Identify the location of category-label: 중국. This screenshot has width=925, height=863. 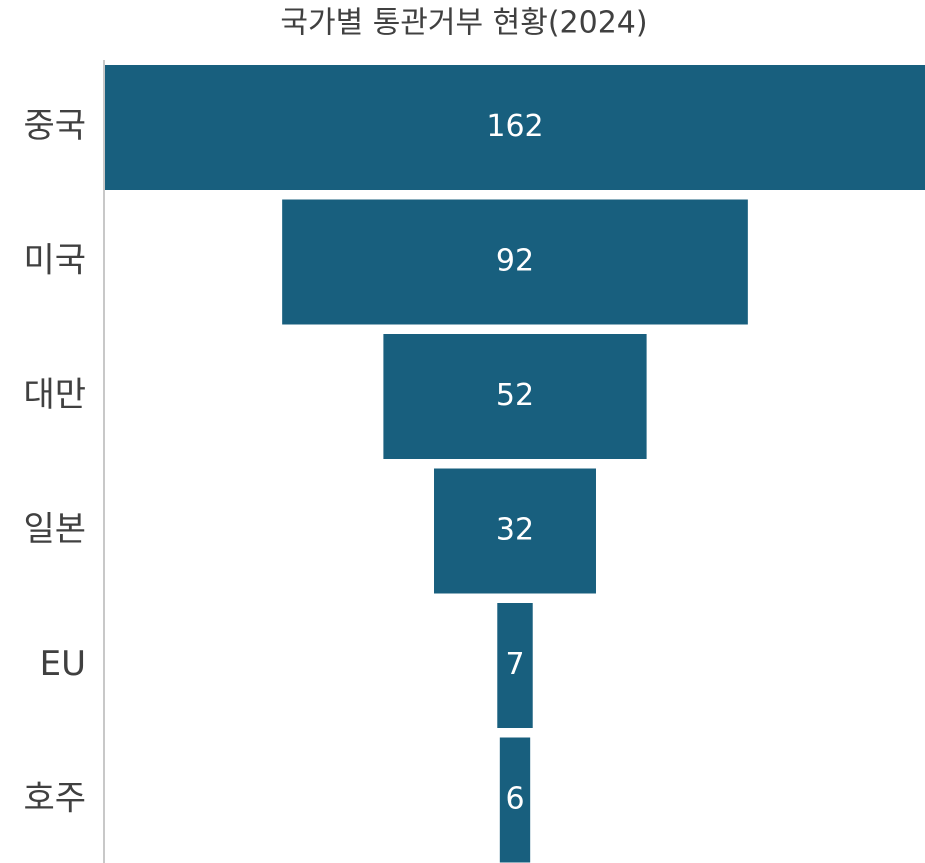
(54, 126).